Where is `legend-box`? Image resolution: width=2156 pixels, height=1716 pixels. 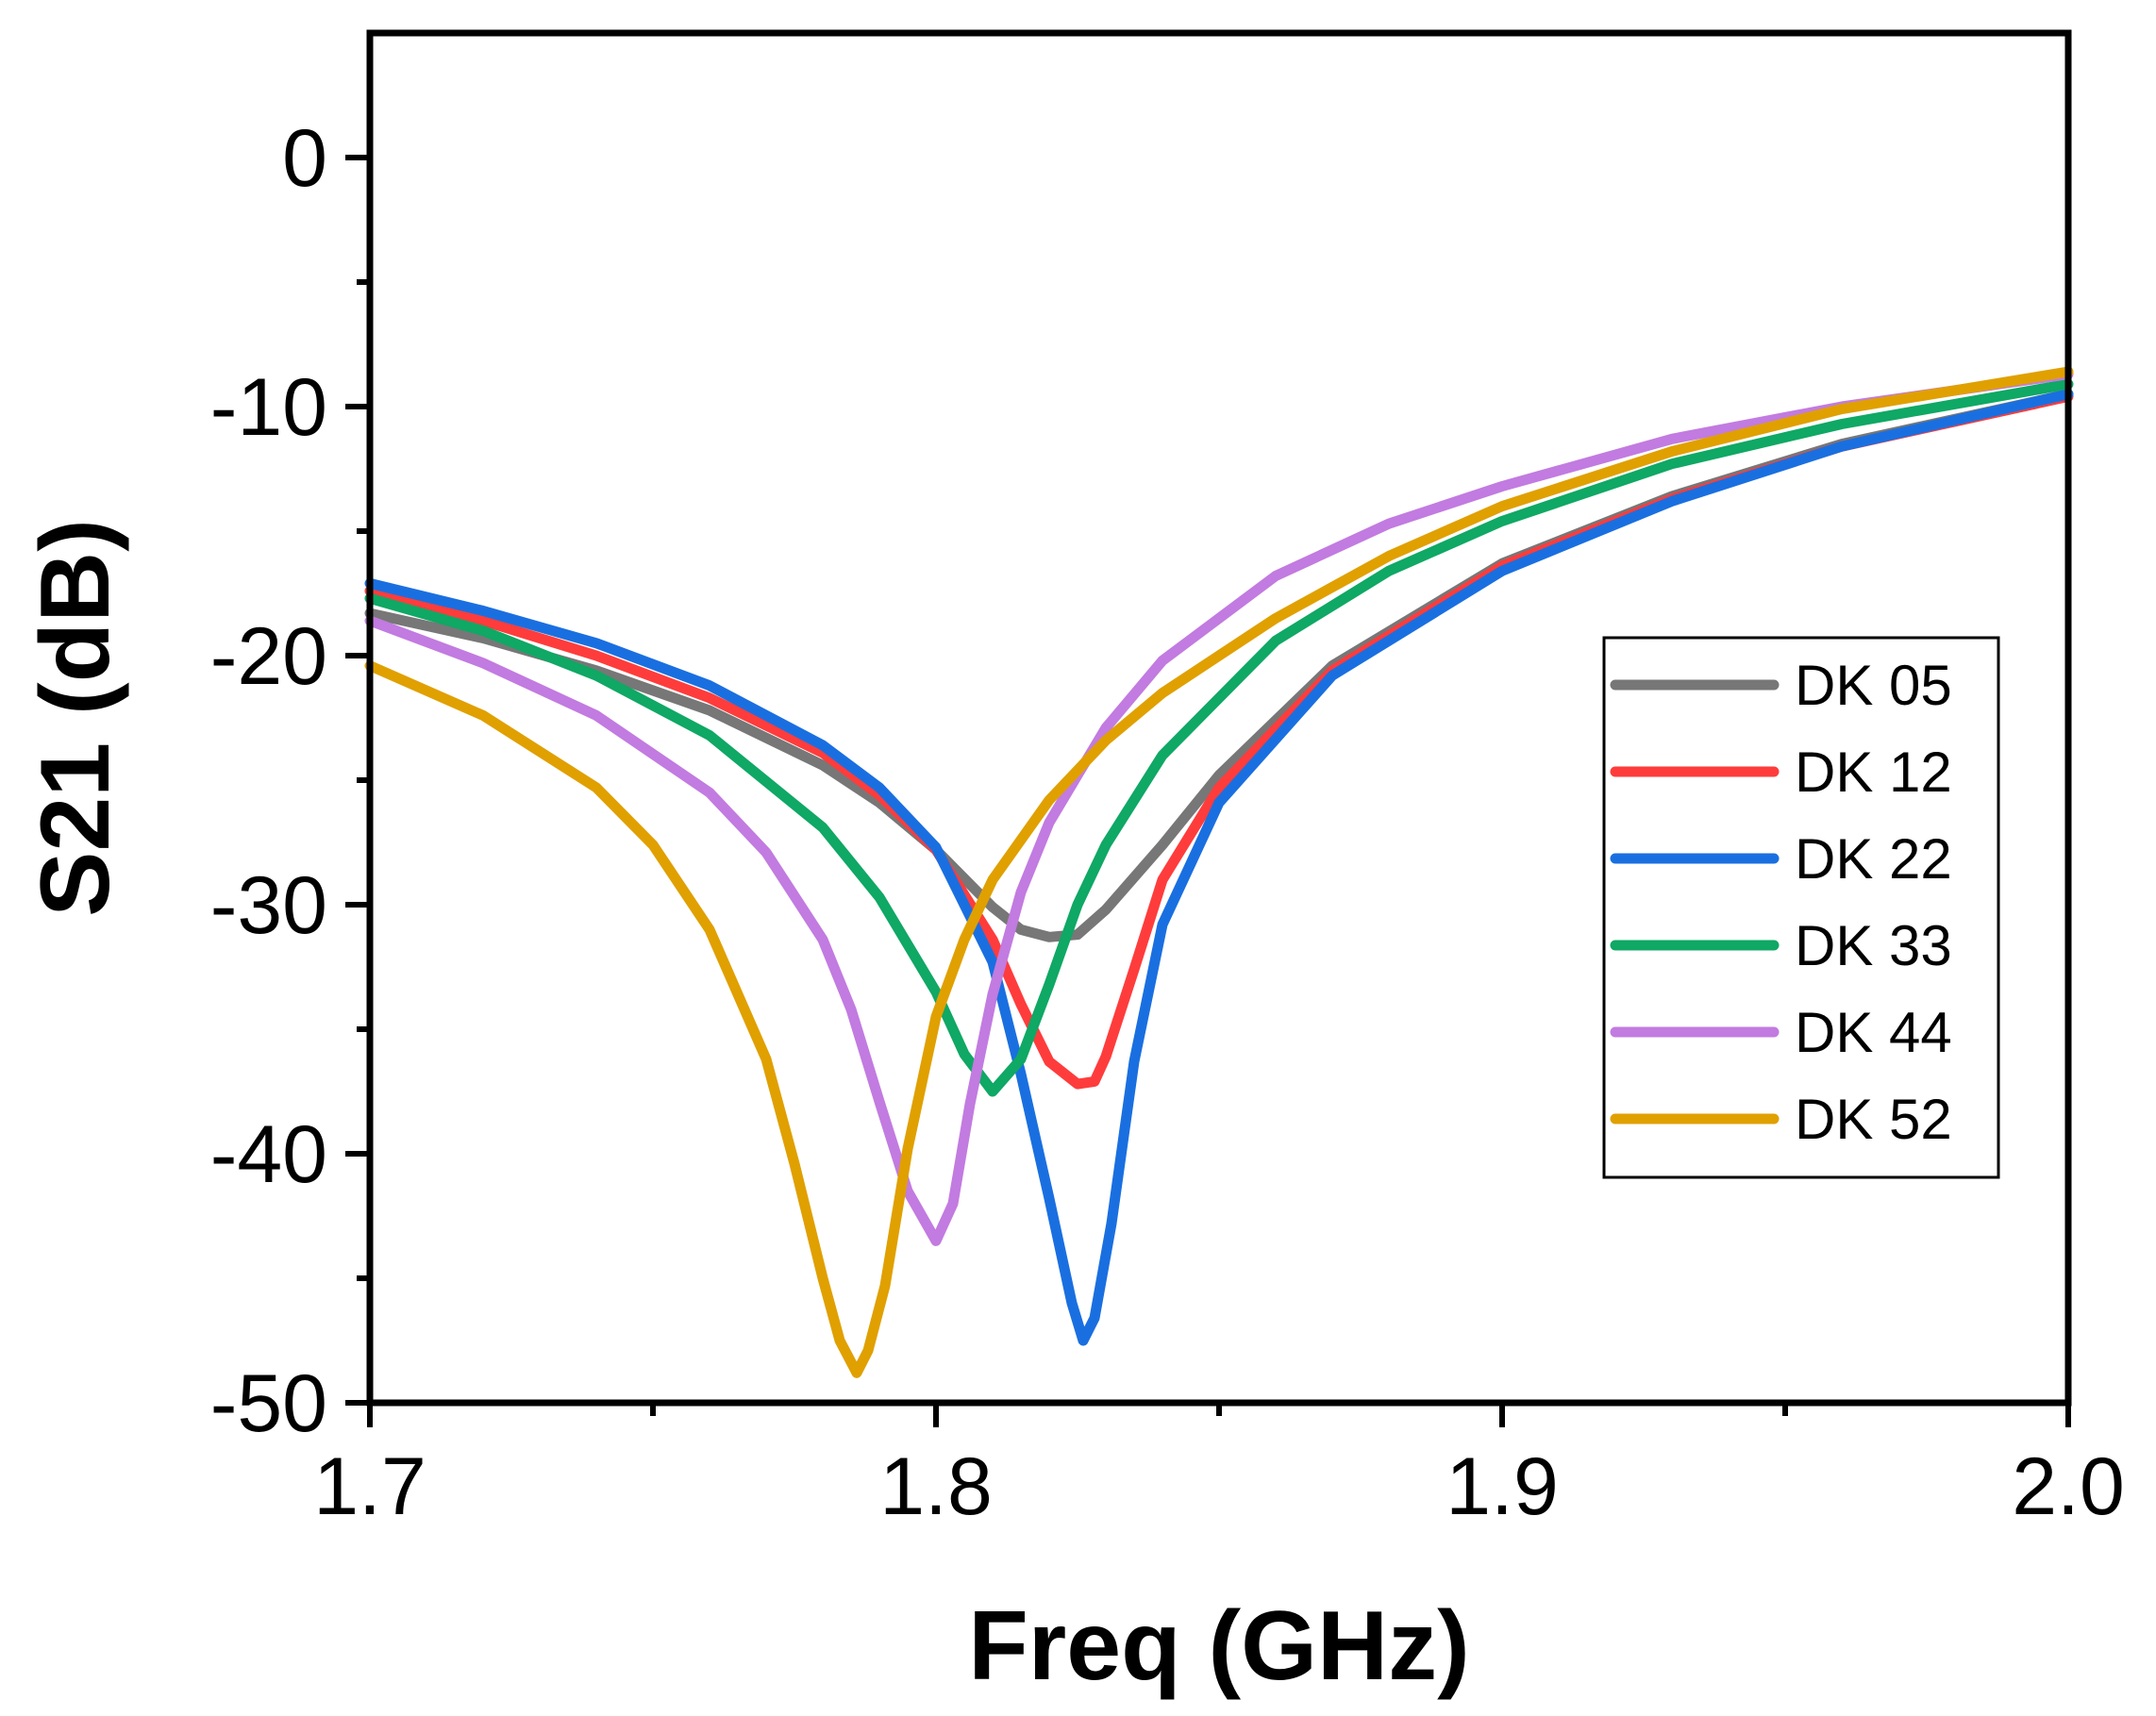
legend-box is located at coordinates (1801, 907).